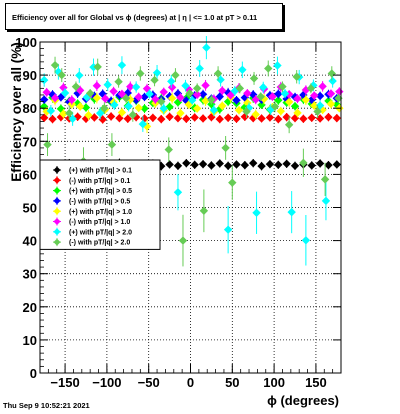 This screenshot has width=400, height=414. Describe the element at coordinates (30, 141) in the screenshot. I see `y-tick-label: 70` at that location.